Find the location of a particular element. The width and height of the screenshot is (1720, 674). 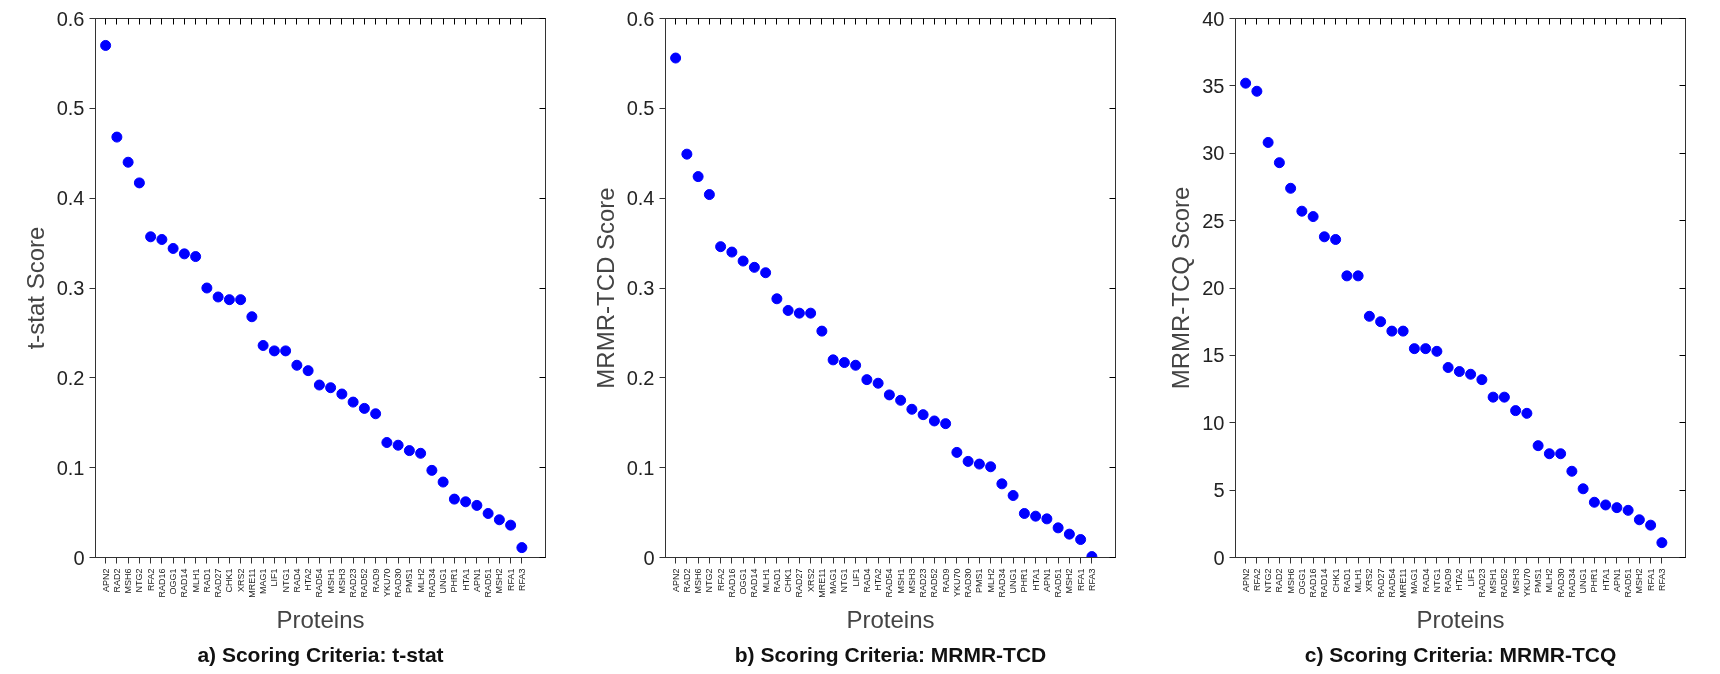

y-tick-label: 0.2 is located at coordinates (70, 377).